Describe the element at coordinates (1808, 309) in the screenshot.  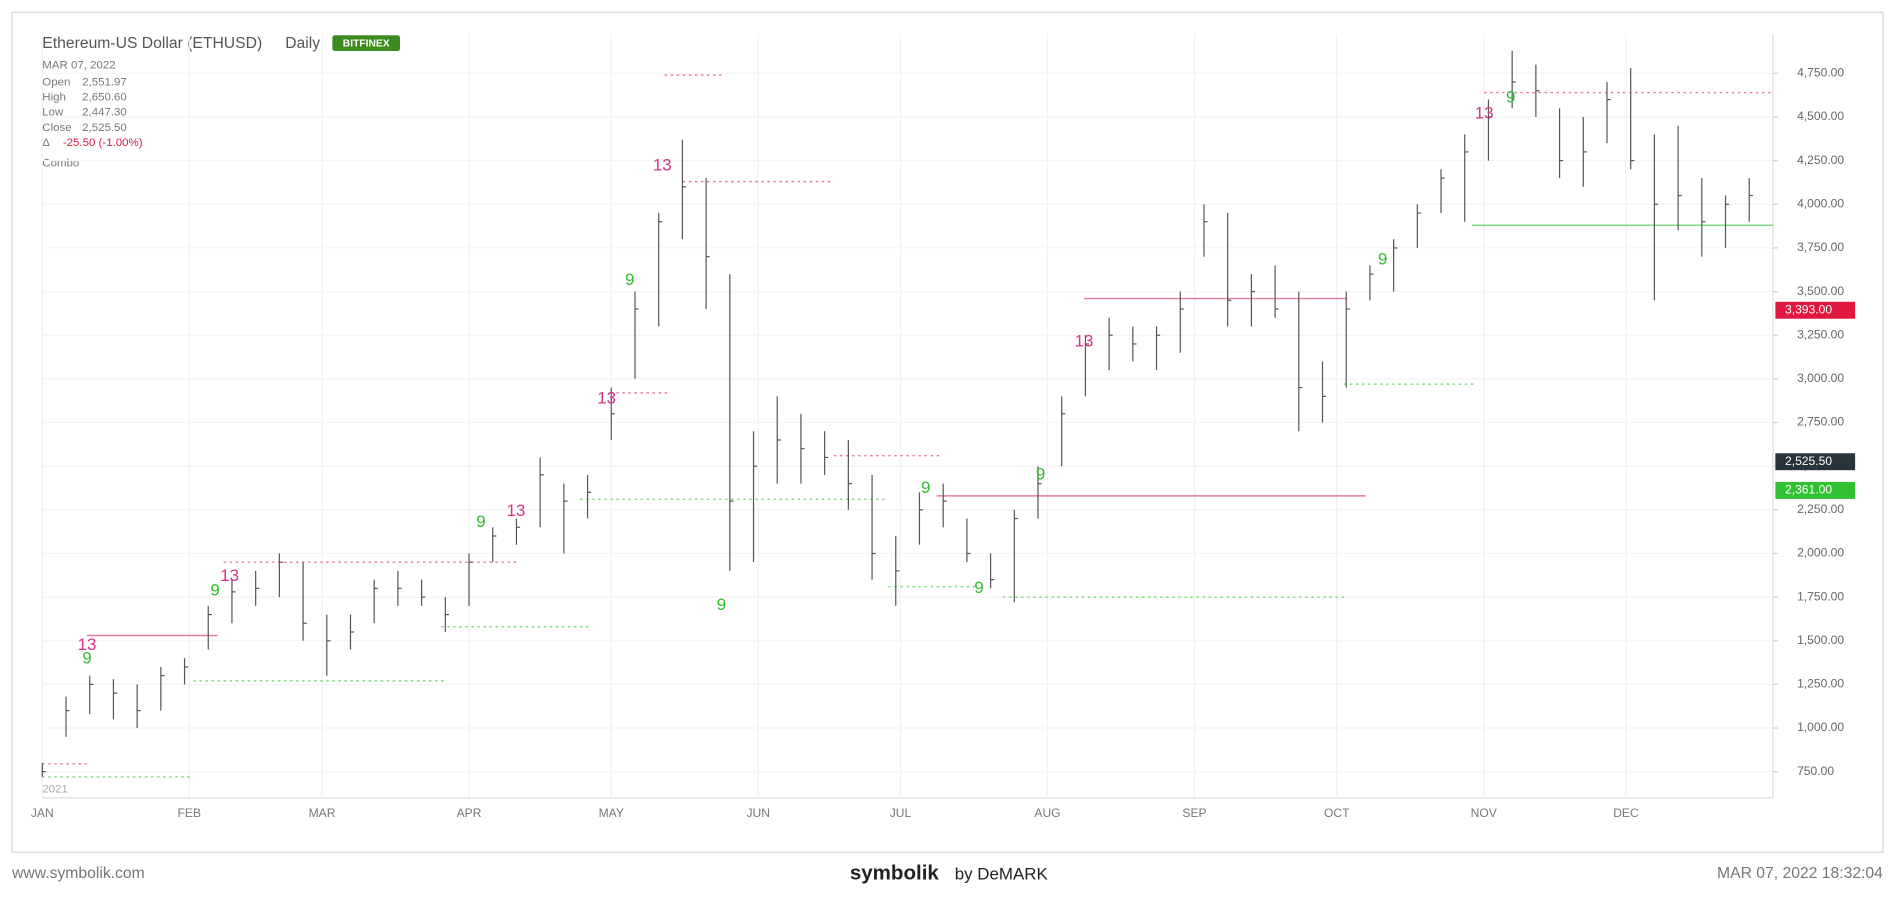
I see `price-tag-label: 3,393.00` at that location.